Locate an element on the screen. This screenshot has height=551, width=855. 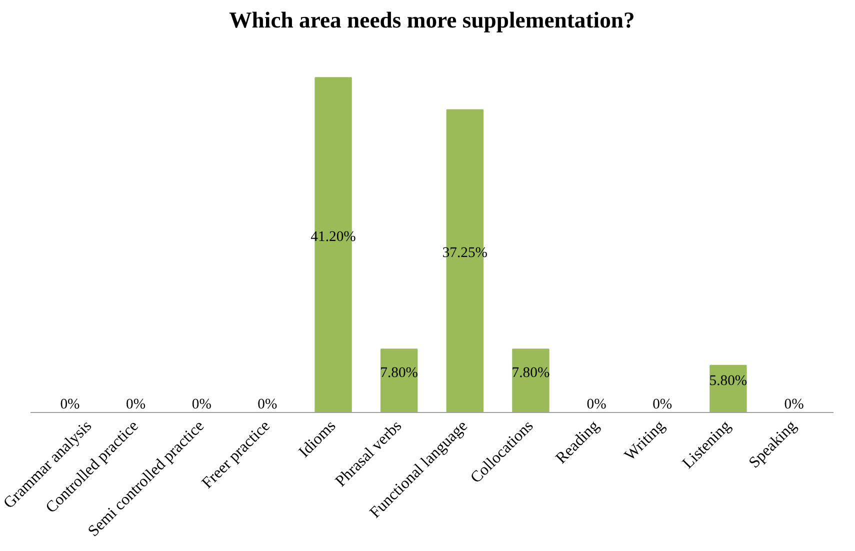
data-label: 5.80% is located at coordinates (728, 380).